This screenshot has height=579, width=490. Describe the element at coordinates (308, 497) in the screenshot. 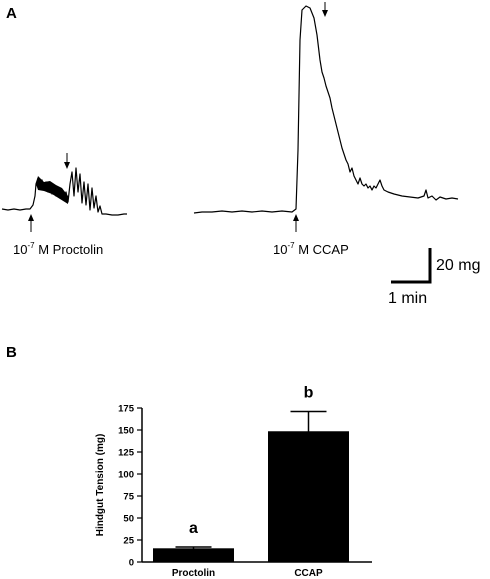

I see `bar-ccap` at that location.